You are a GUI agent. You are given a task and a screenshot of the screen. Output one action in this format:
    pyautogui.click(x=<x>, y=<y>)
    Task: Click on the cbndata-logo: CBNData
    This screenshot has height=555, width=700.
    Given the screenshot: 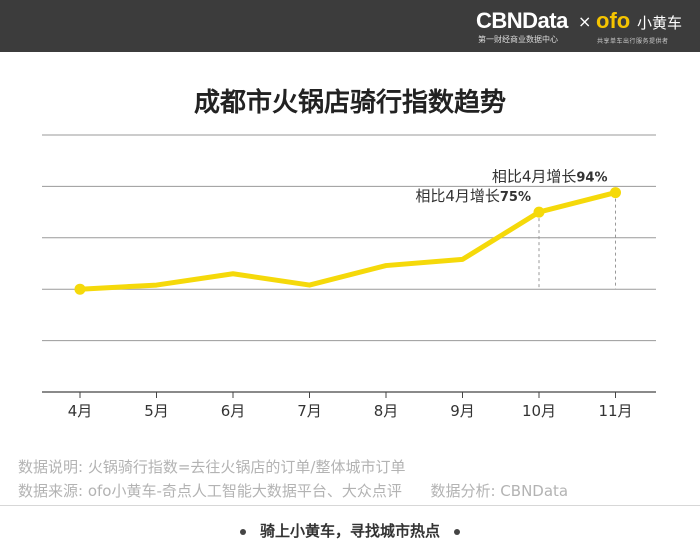 What is the action you would take?
    pyautogui.click(x=522, y=20)
    